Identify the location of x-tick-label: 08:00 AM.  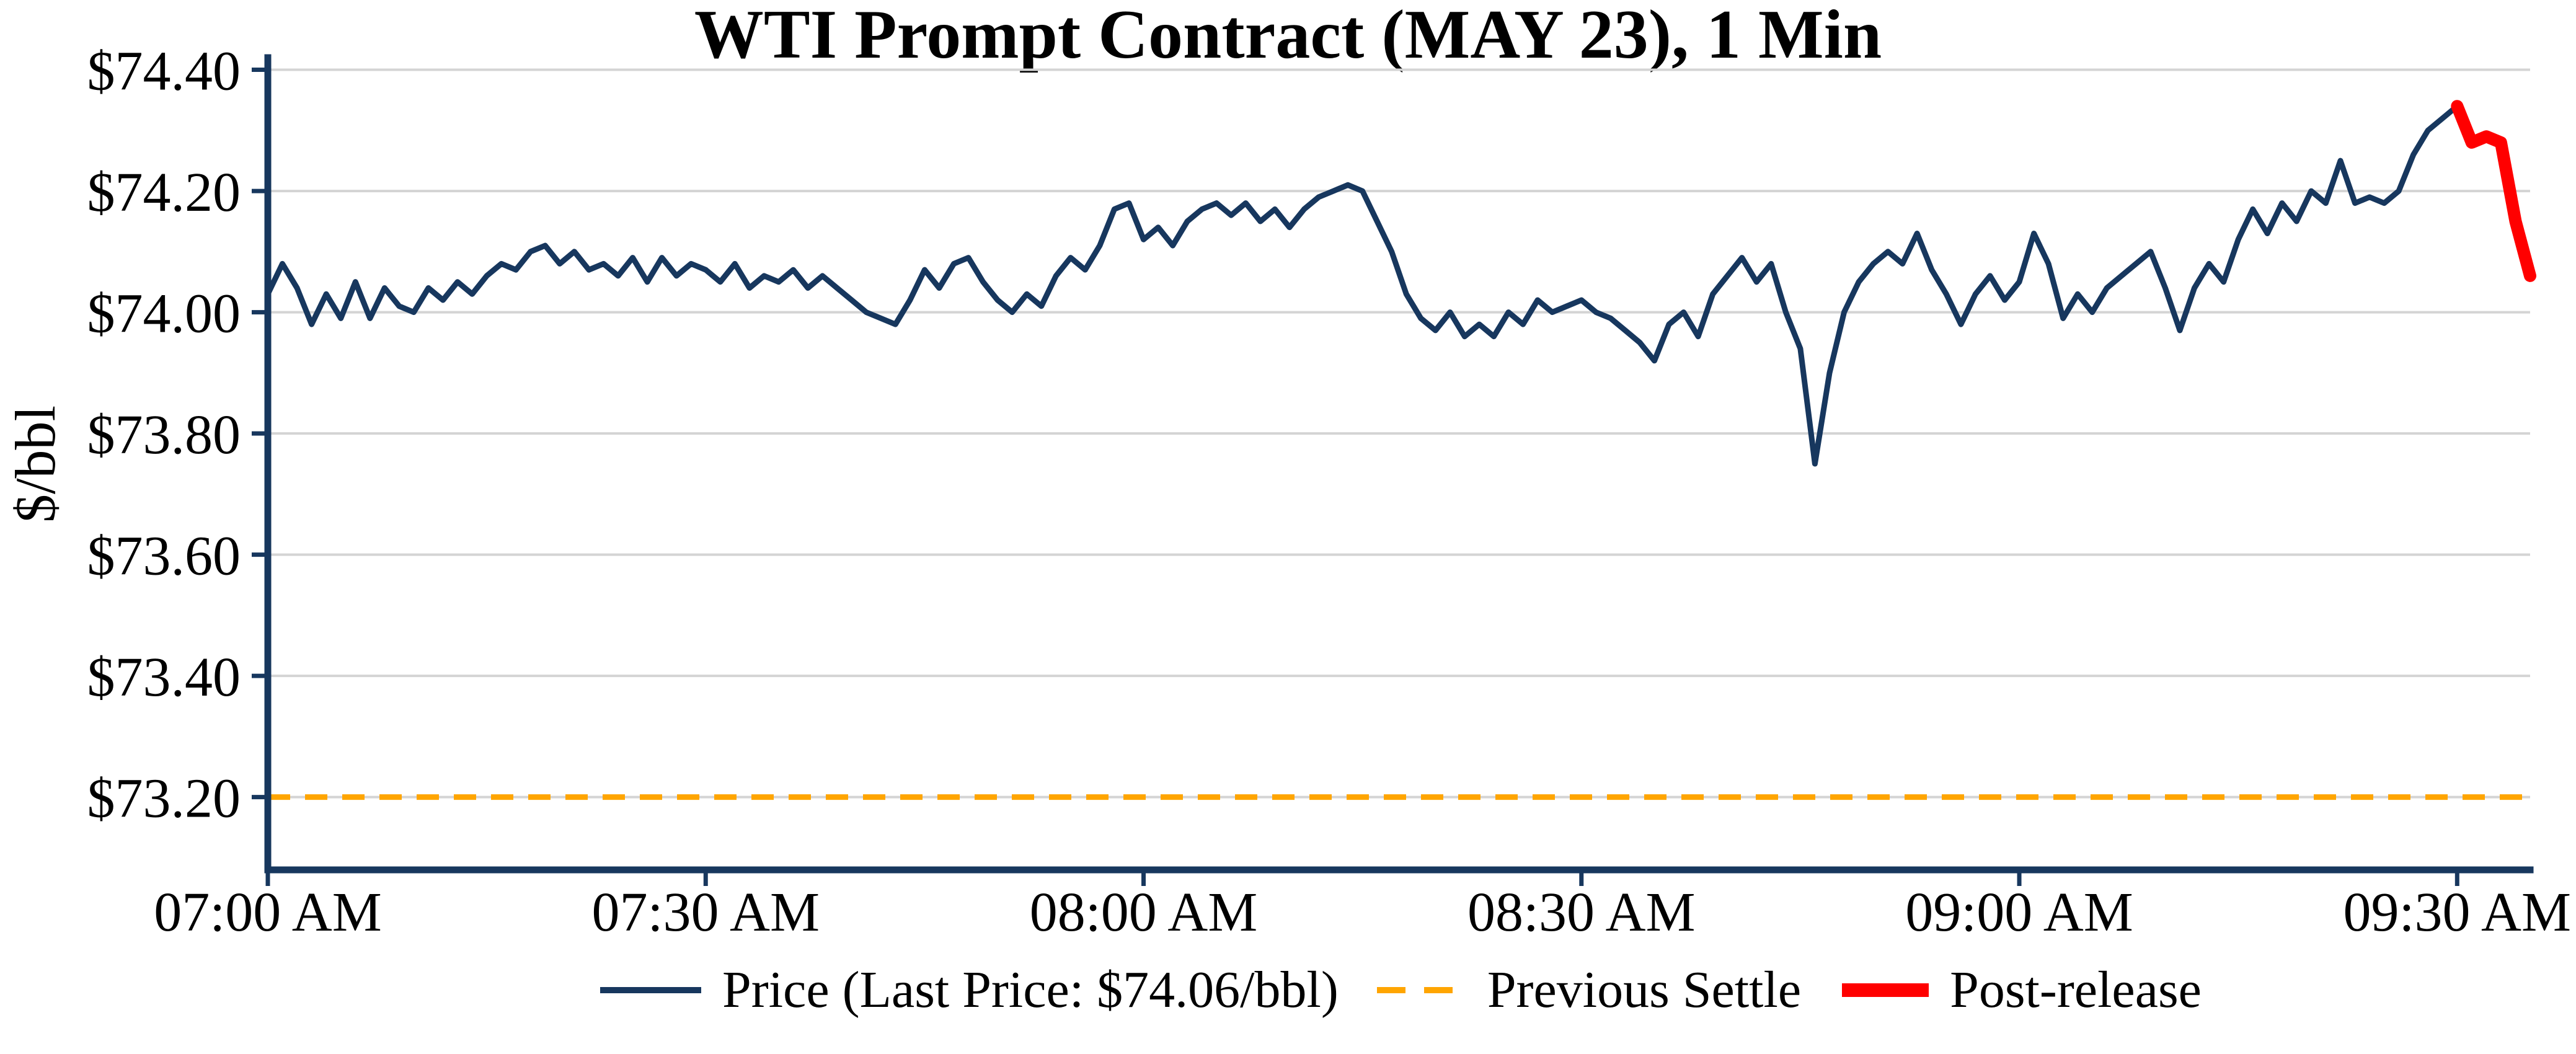
(1144, 912).